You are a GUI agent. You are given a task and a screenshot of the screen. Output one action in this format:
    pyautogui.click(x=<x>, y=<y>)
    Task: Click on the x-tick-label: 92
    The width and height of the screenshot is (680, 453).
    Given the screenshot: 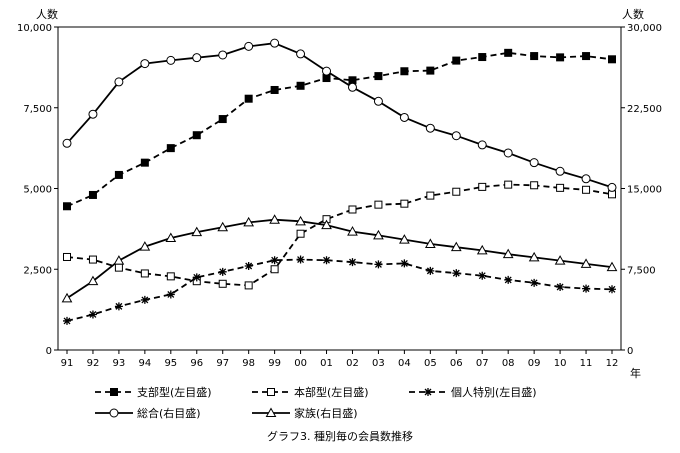 What is the action you would take?
    pyautogui.click(x=93, y=363)
    